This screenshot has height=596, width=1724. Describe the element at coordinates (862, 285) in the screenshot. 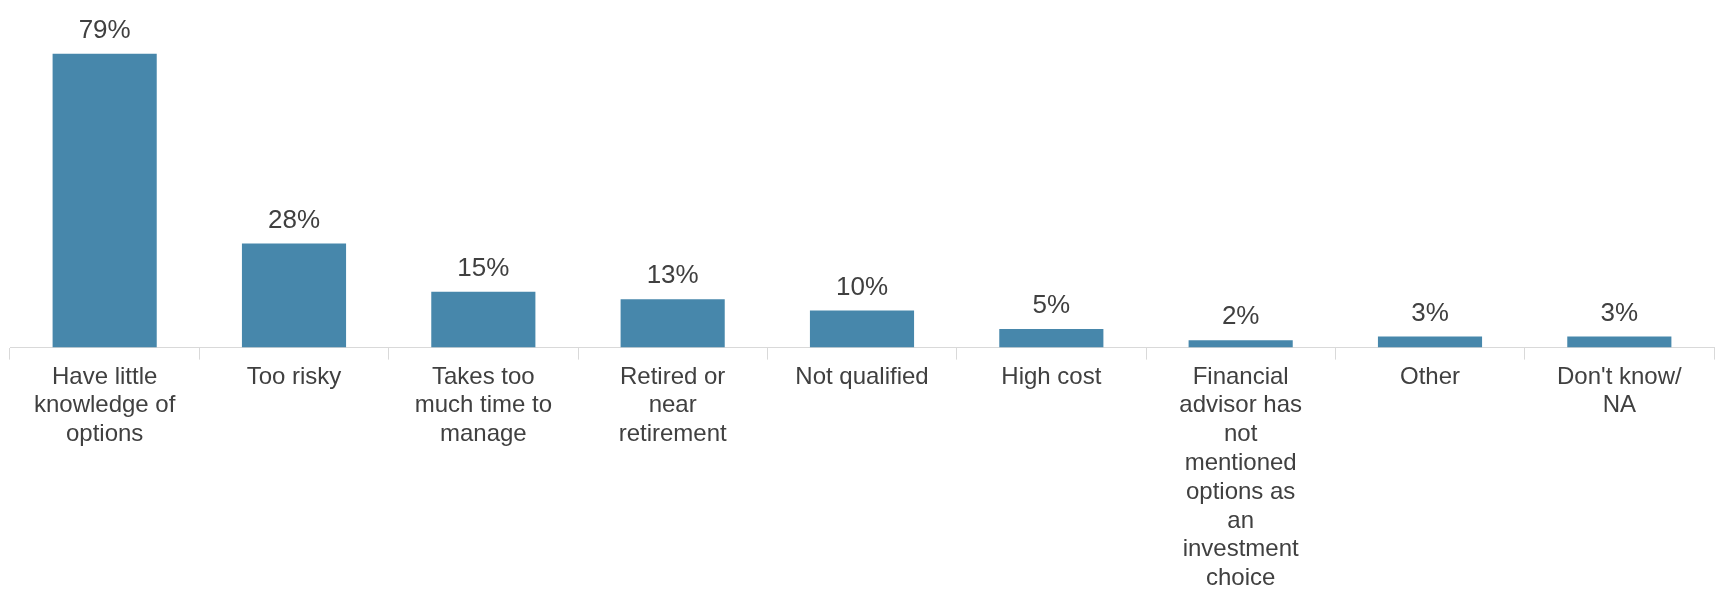

I see `data-label: 10%` at that location.